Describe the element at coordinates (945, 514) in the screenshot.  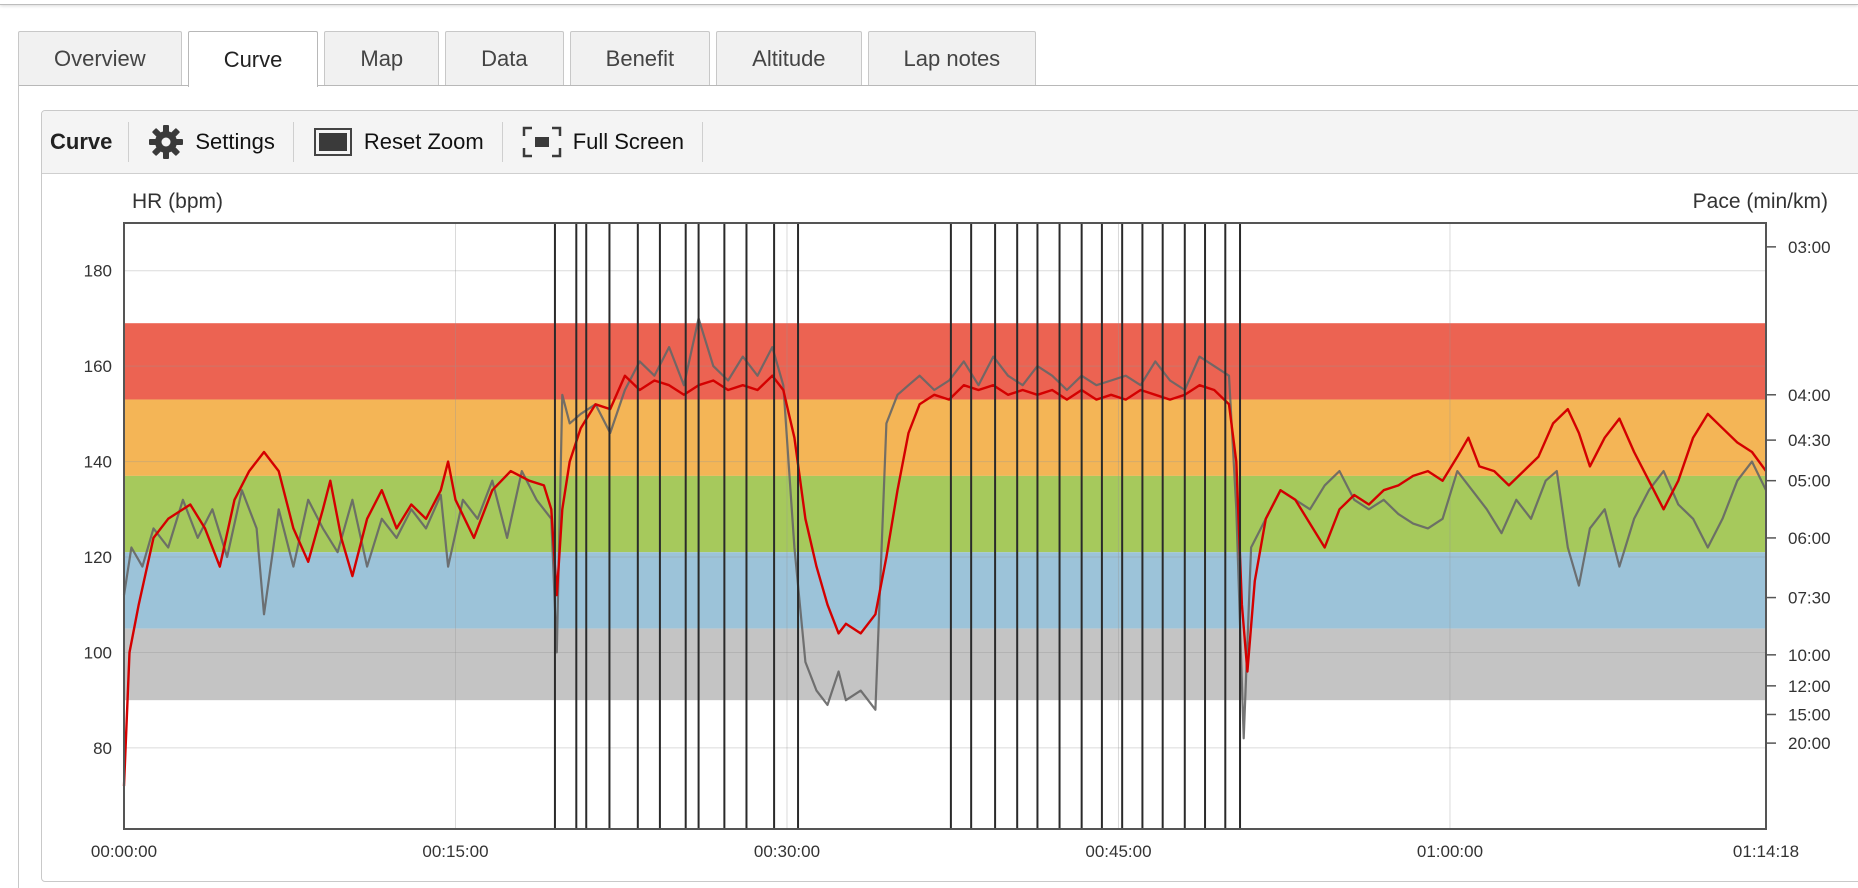
I see `hr-zone-3-band` at that location.